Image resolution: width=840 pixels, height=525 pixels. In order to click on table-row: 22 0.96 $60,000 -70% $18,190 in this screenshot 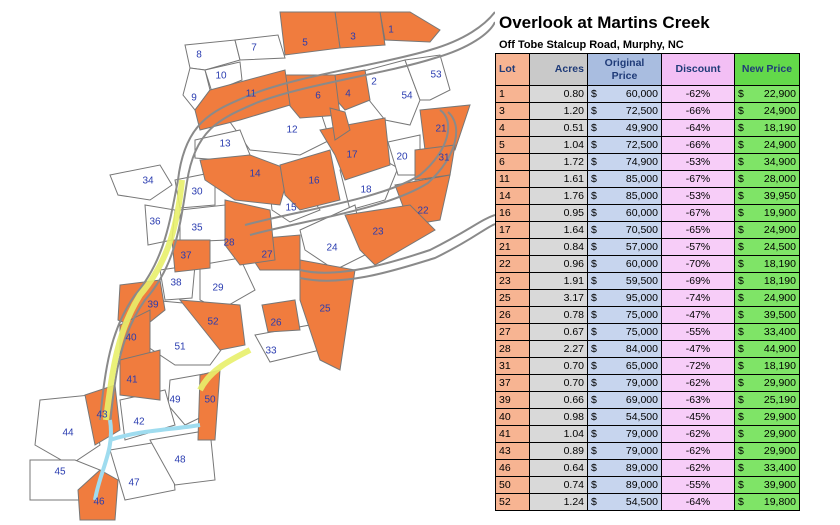, I will do `click(647, 264)`.